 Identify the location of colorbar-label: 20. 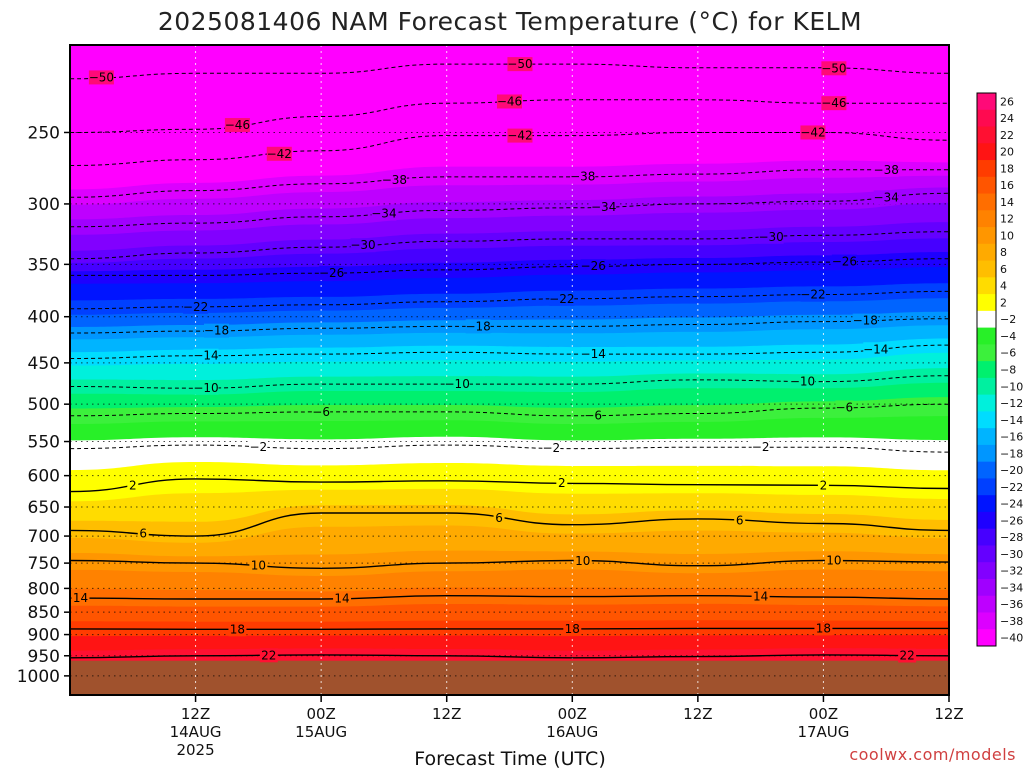
(1007, 152).